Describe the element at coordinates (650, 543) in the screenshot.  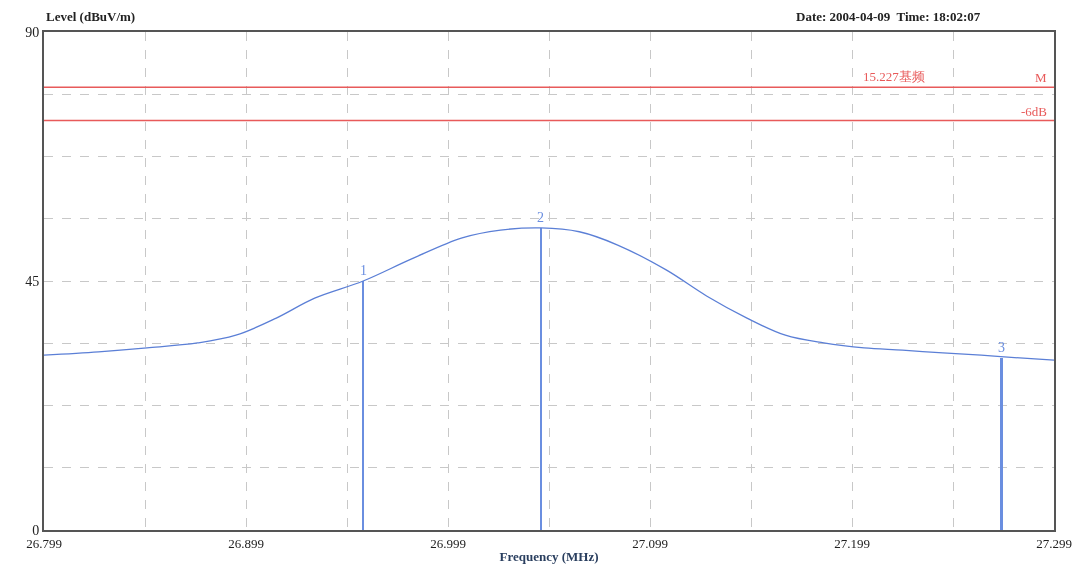
I see `x-tick-label: 27.099` at that location.